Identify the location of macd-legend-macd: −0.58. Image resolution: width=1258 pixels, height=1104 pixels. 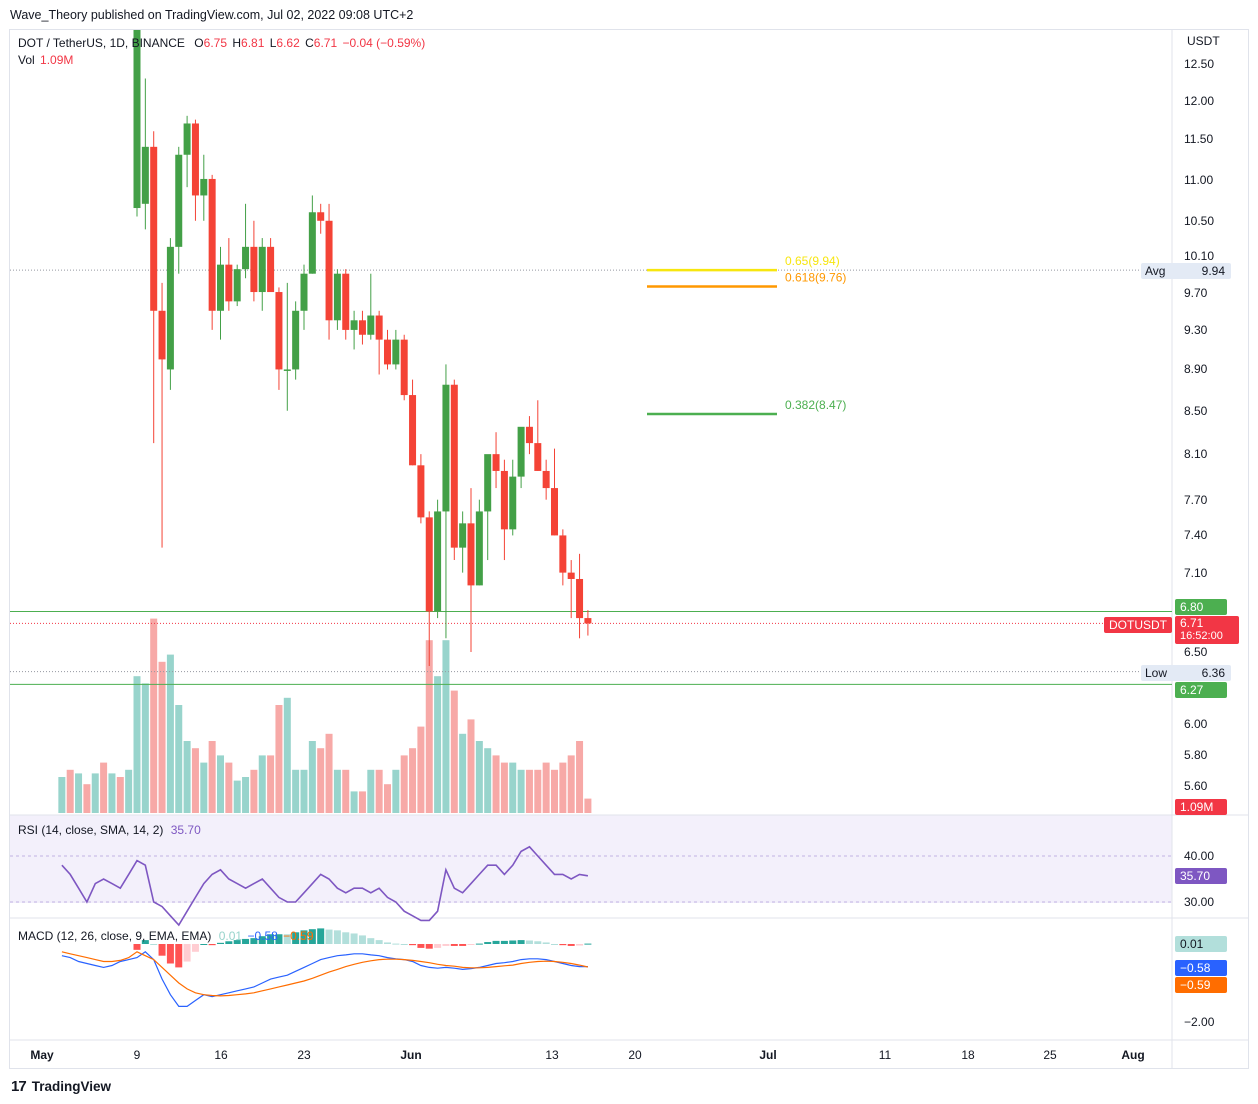
(262, 936).